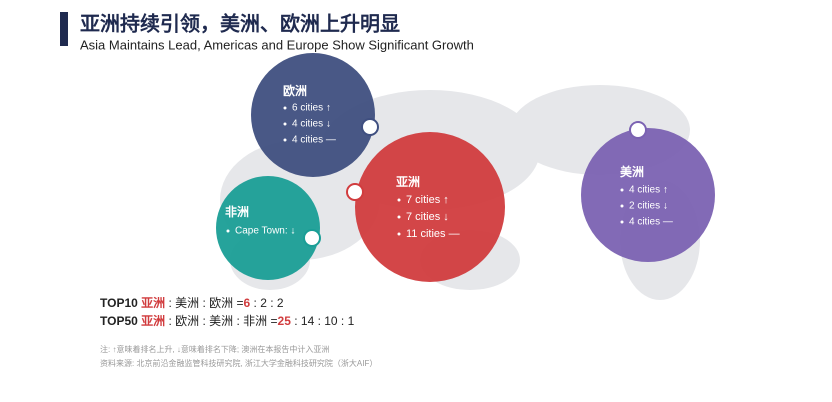 The width and height of the screenshot is (832, 402). Describe the element at coordinates (427, 200) in the screenshot. I see `region-item: 7 cities ↑` at that location.